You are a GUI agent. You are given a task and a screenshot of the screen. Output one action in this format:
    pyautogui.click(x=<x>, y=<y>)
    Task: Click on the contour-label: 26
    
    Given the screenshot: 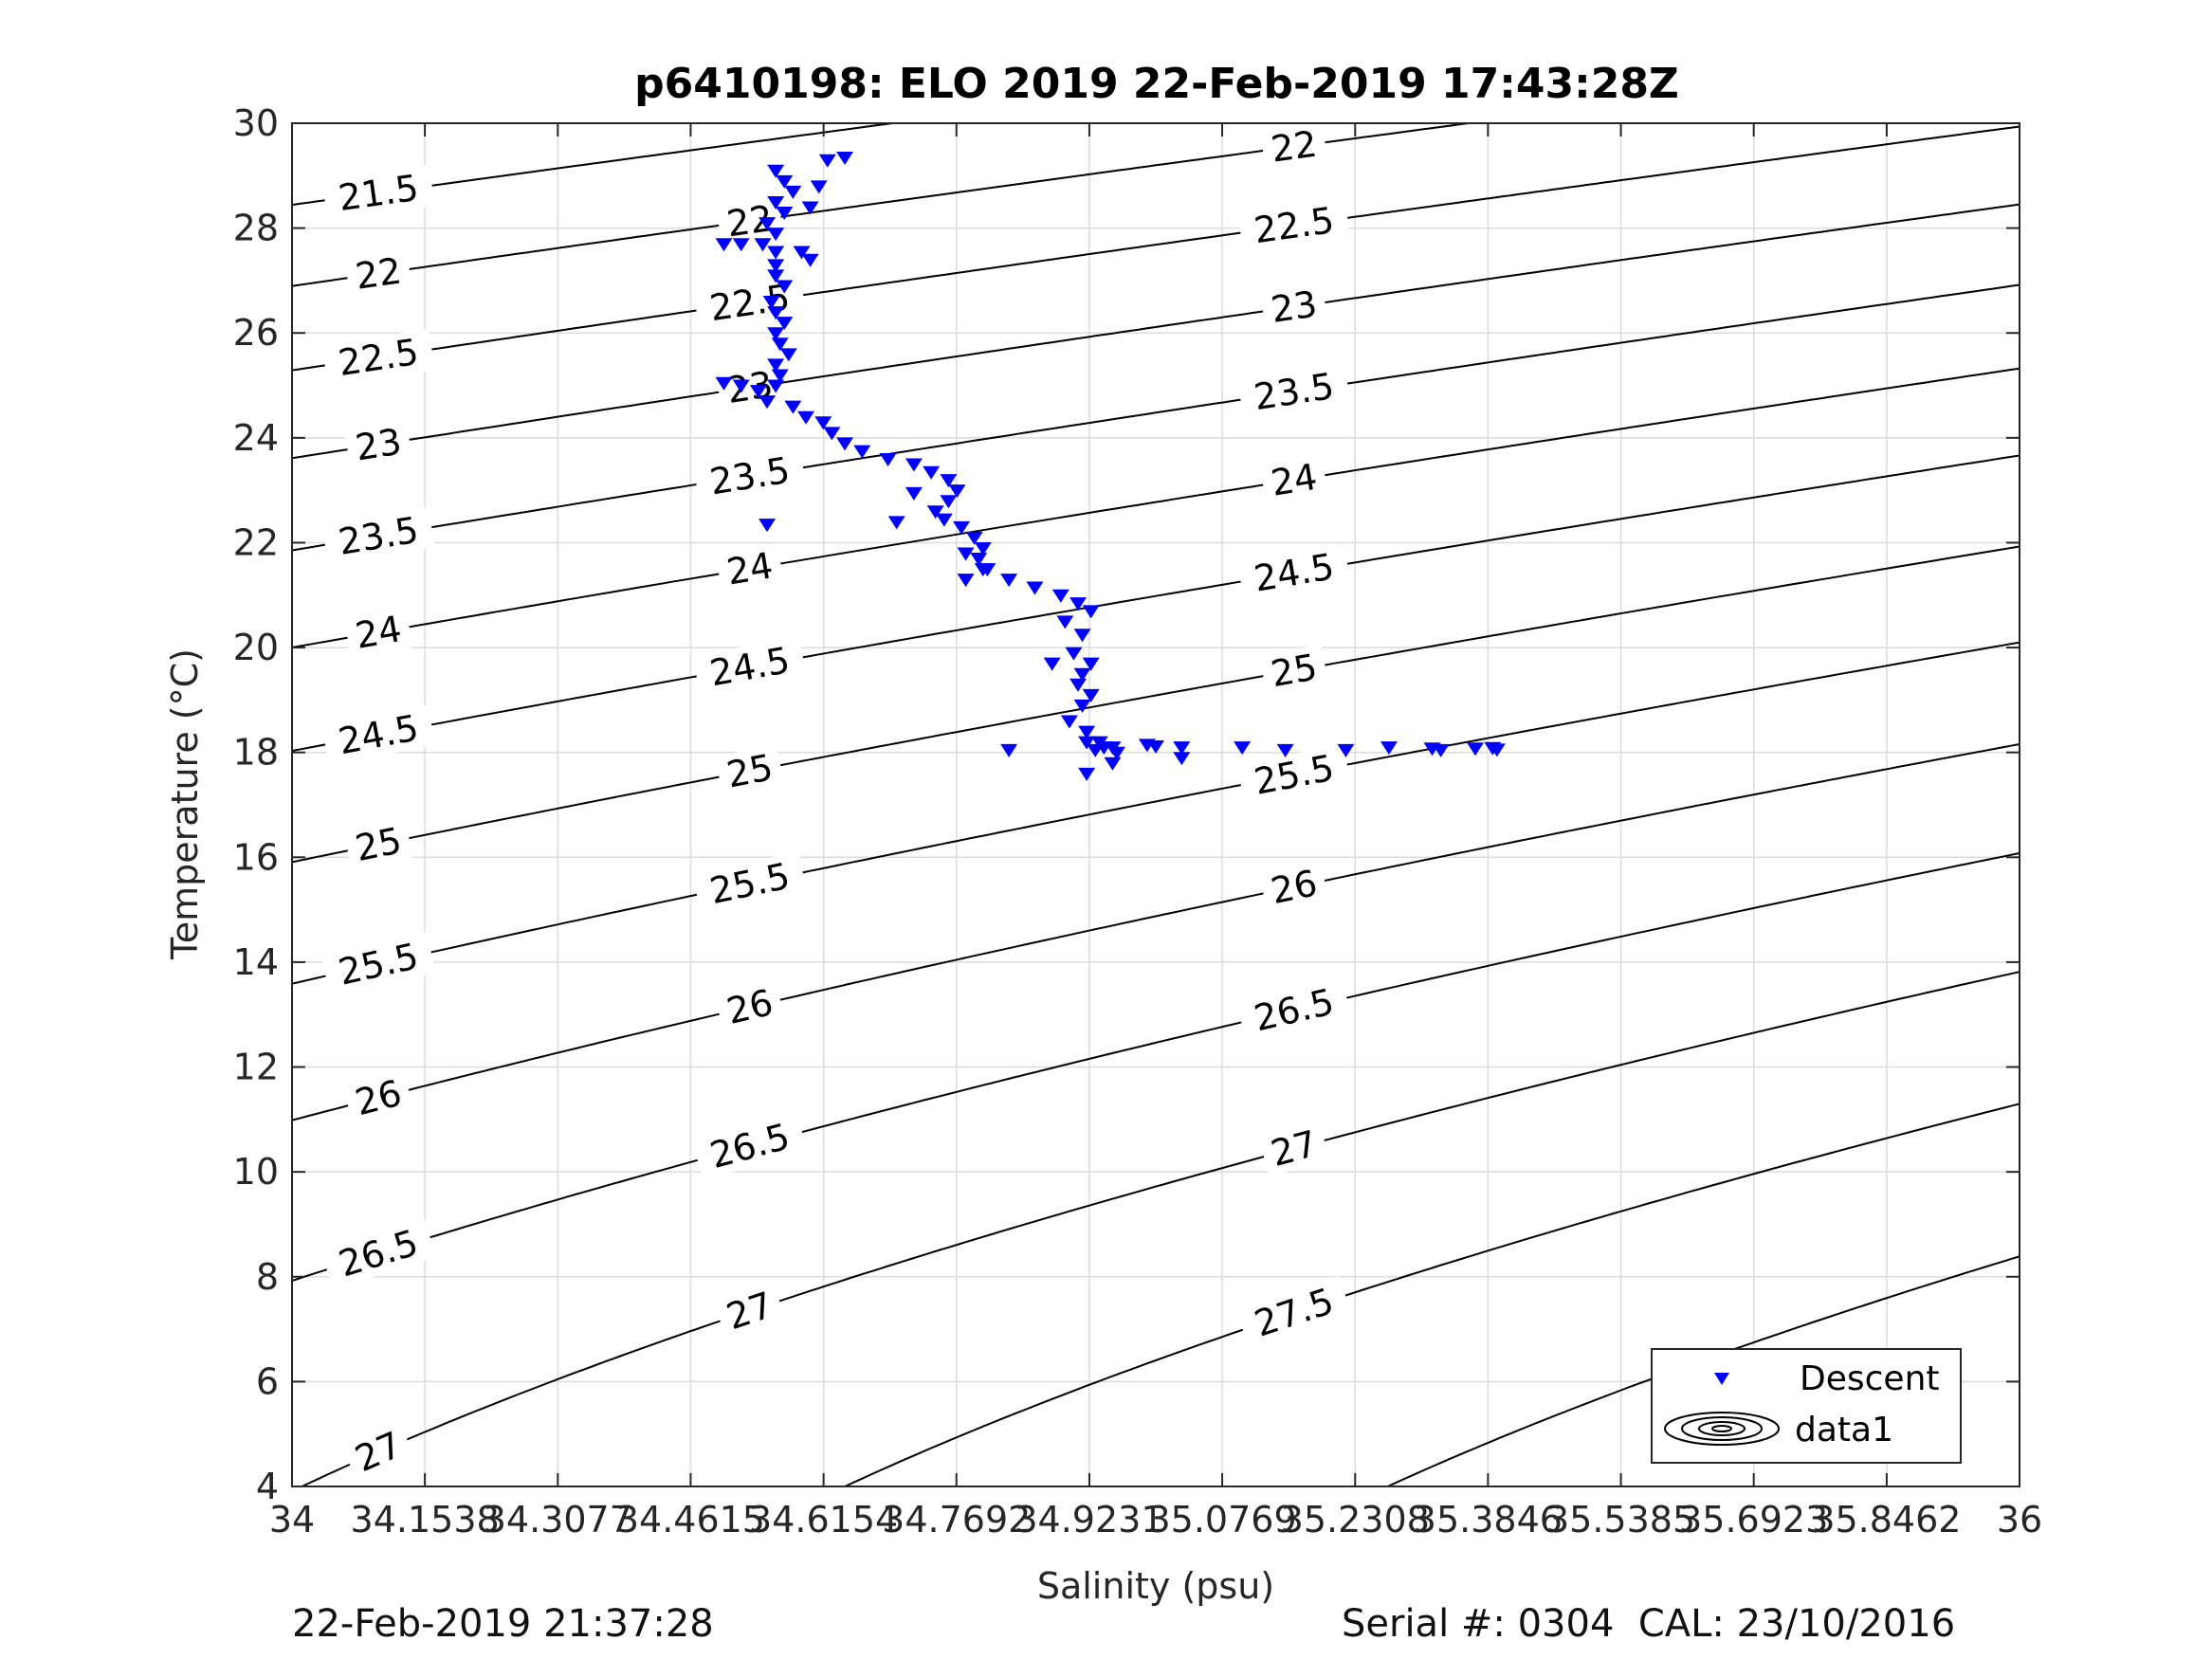 What is the action you would take?
    pyautogui.click(x=749, y=1007)
    